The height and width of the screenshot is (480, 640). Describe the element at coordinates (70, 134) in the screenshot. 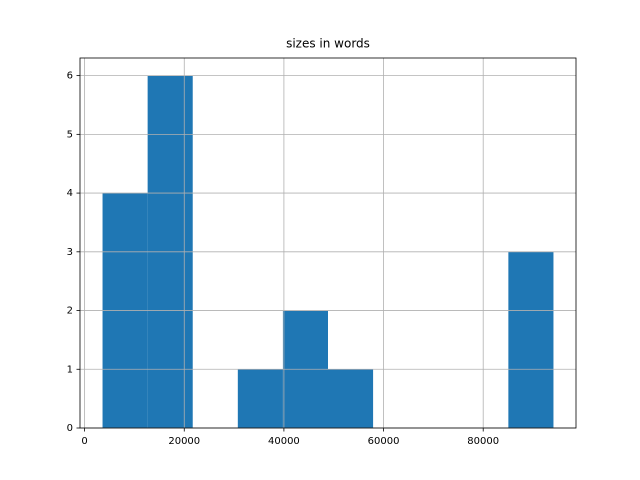

I see `y-tick-label: 5` at that location.